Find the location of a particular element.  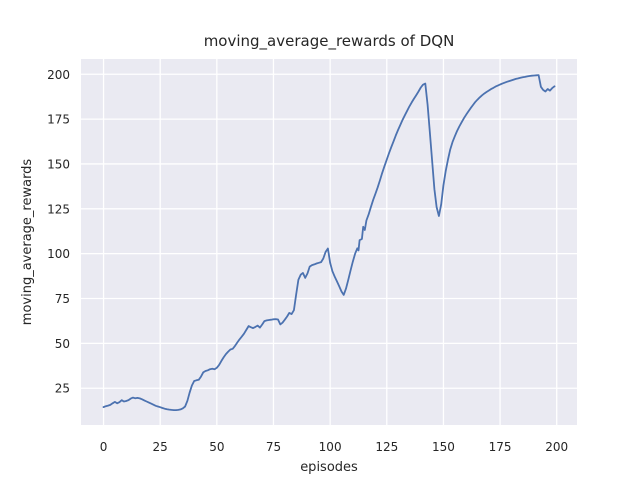

y-tick-label: 200 is located at coordinates (58, 75).